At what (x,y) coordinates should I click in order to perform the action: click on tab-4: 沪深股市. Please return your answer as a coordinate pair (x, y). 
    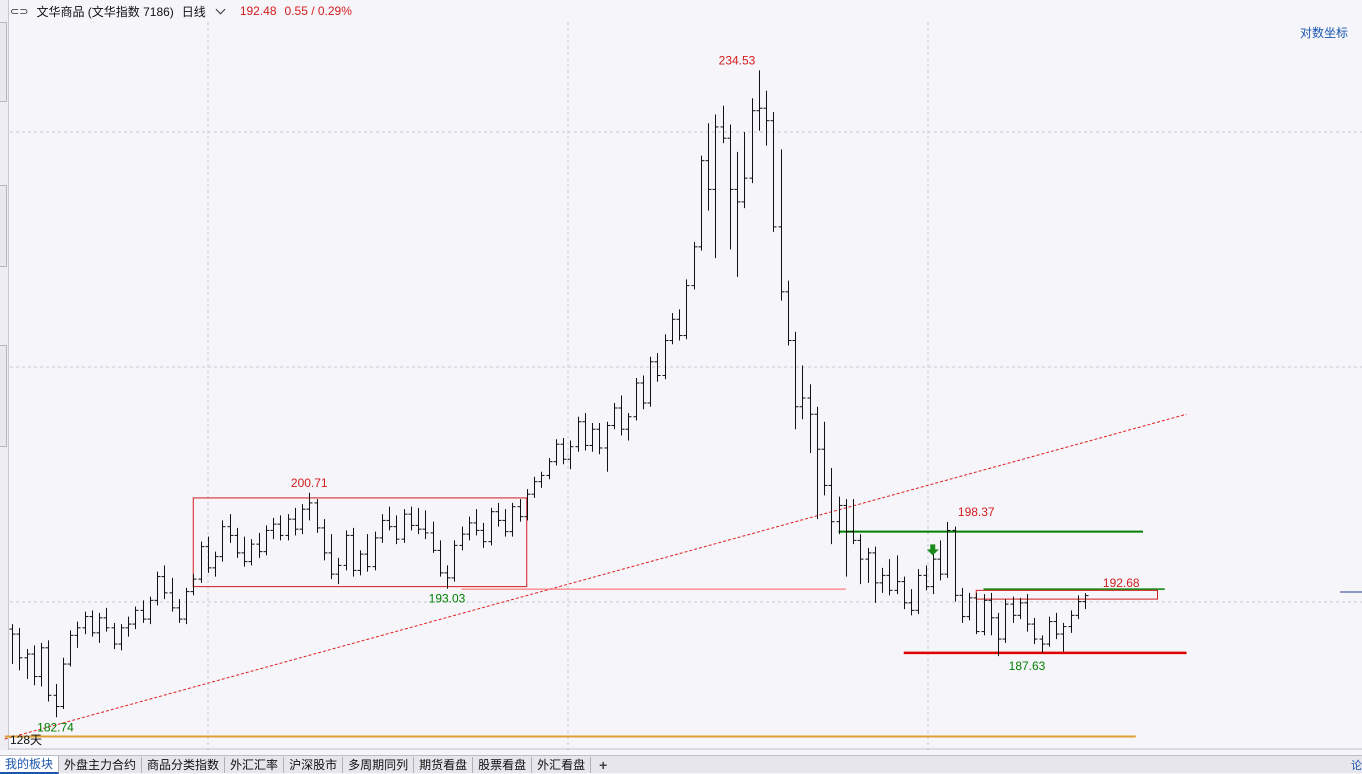
    Looking at the image, I should click on (314, 764).